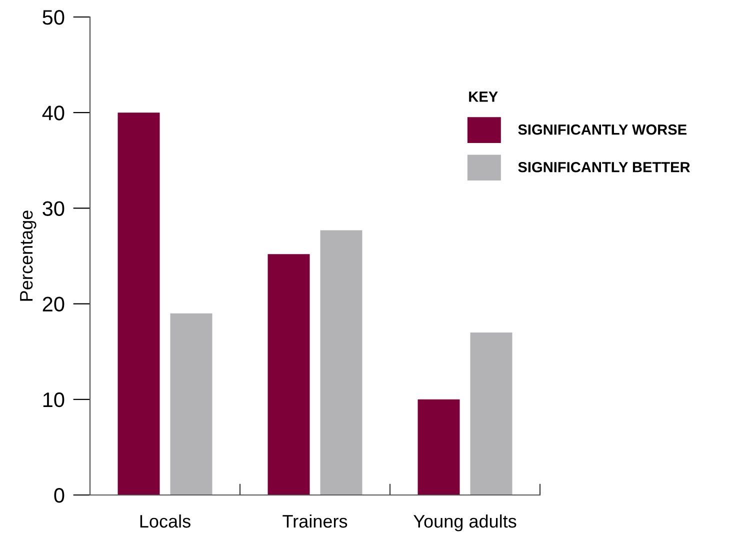 The height and width of the screenshot is (533, 741). Describe the element at coordinates (483, 97) in the screenshot. I see `legend-title: KEY` at that location.